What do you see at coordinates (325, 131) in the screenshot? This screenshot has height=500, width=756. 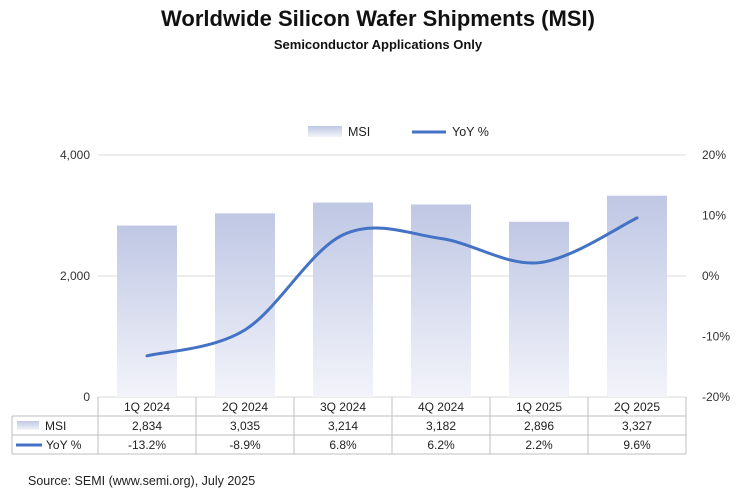 I see `legend-swatch-msi` at bounding box center [325, 131].